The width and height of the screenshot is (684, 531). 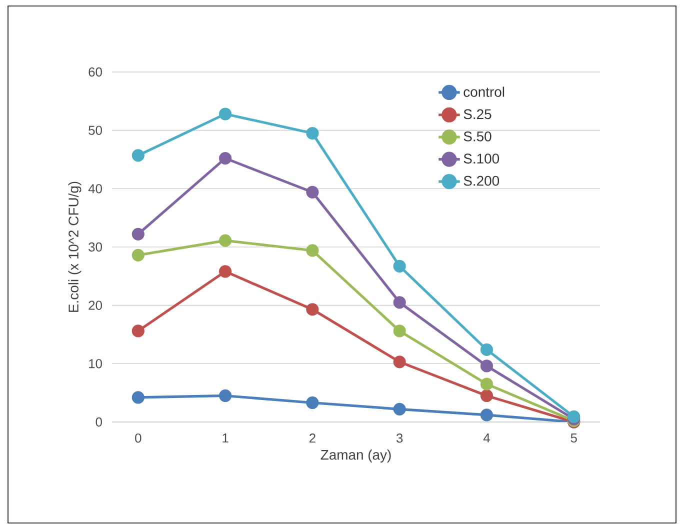 I want to click on y-tick-label: 50, so click(x=95, y=130).